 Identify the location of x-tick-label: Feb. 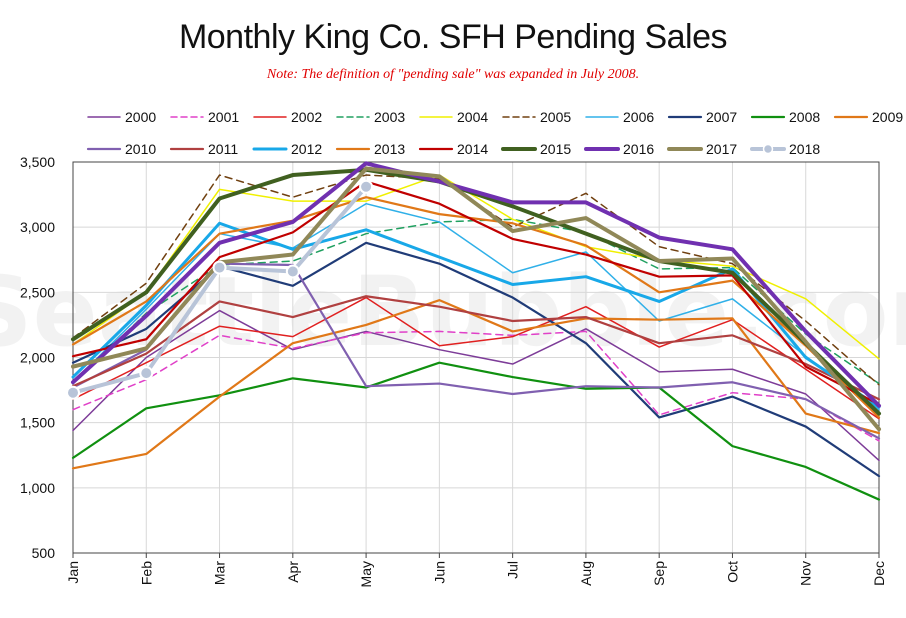
(146, 573).